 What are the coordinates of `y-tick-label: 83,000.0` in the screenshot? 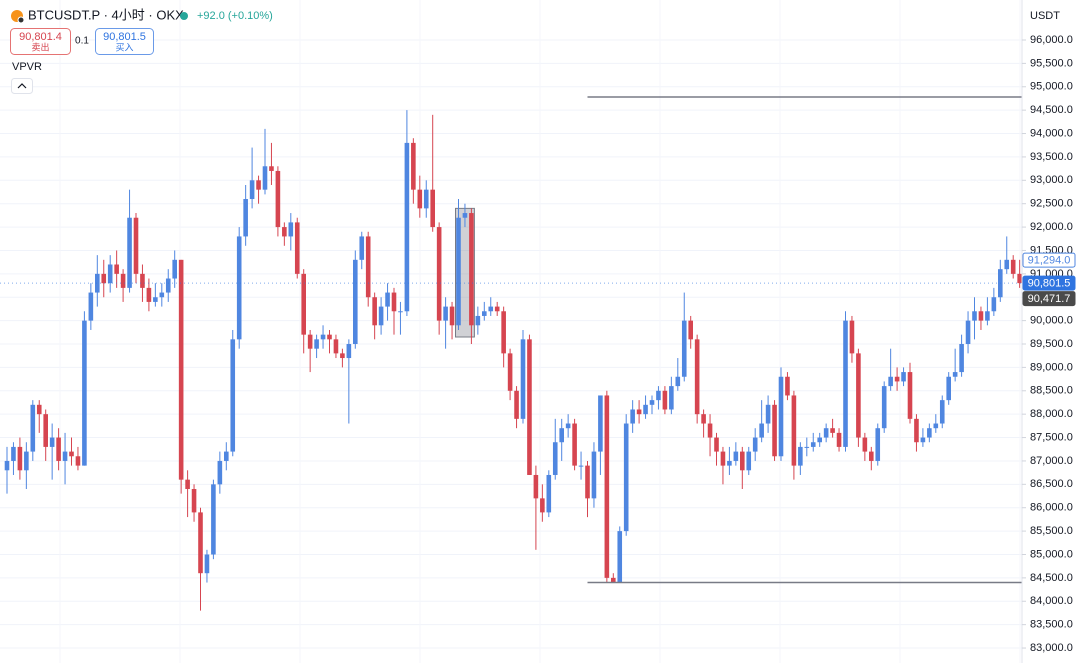 It's located at (1051, 648).